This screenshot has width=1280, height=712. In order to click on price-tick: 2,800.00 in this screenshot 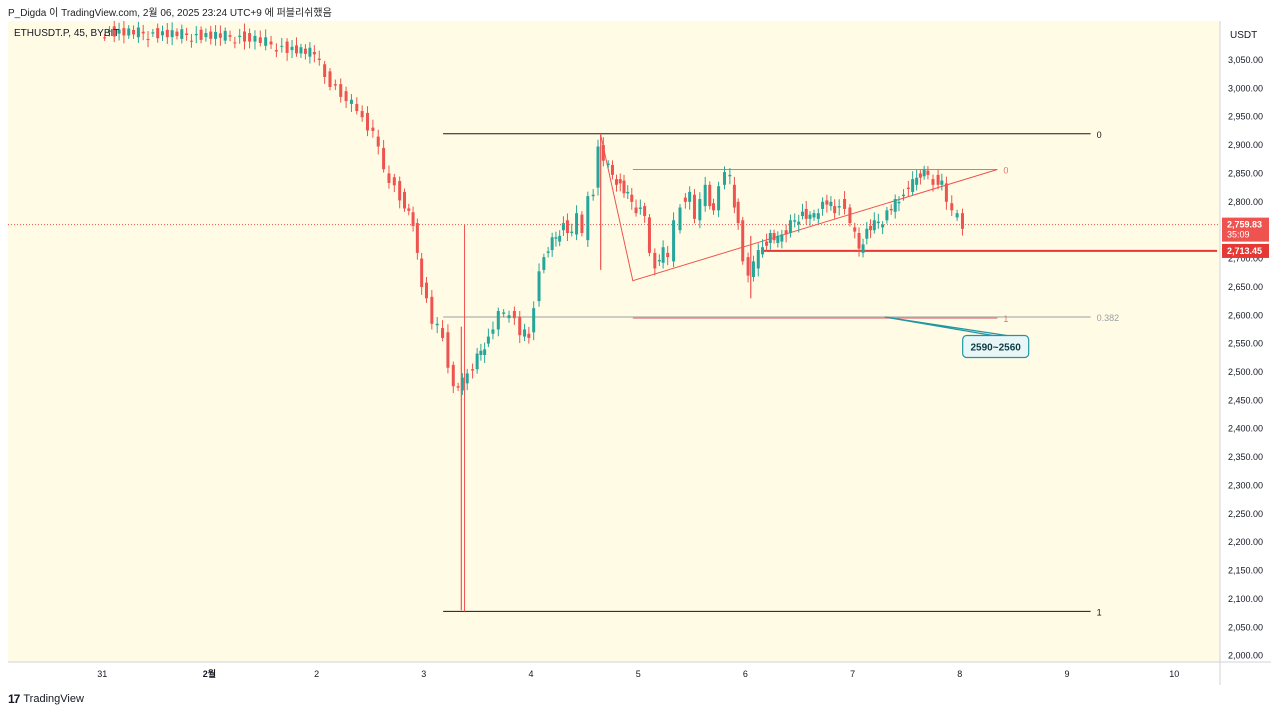, I will do `click(1245, 202)`.